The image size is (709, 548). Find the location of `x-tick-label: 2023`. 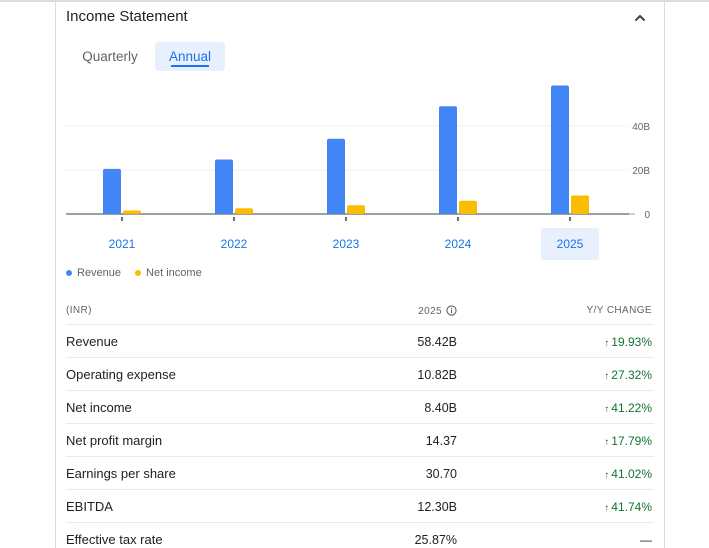

x-tick-label: 2023 is located at coordinates (346, 244).